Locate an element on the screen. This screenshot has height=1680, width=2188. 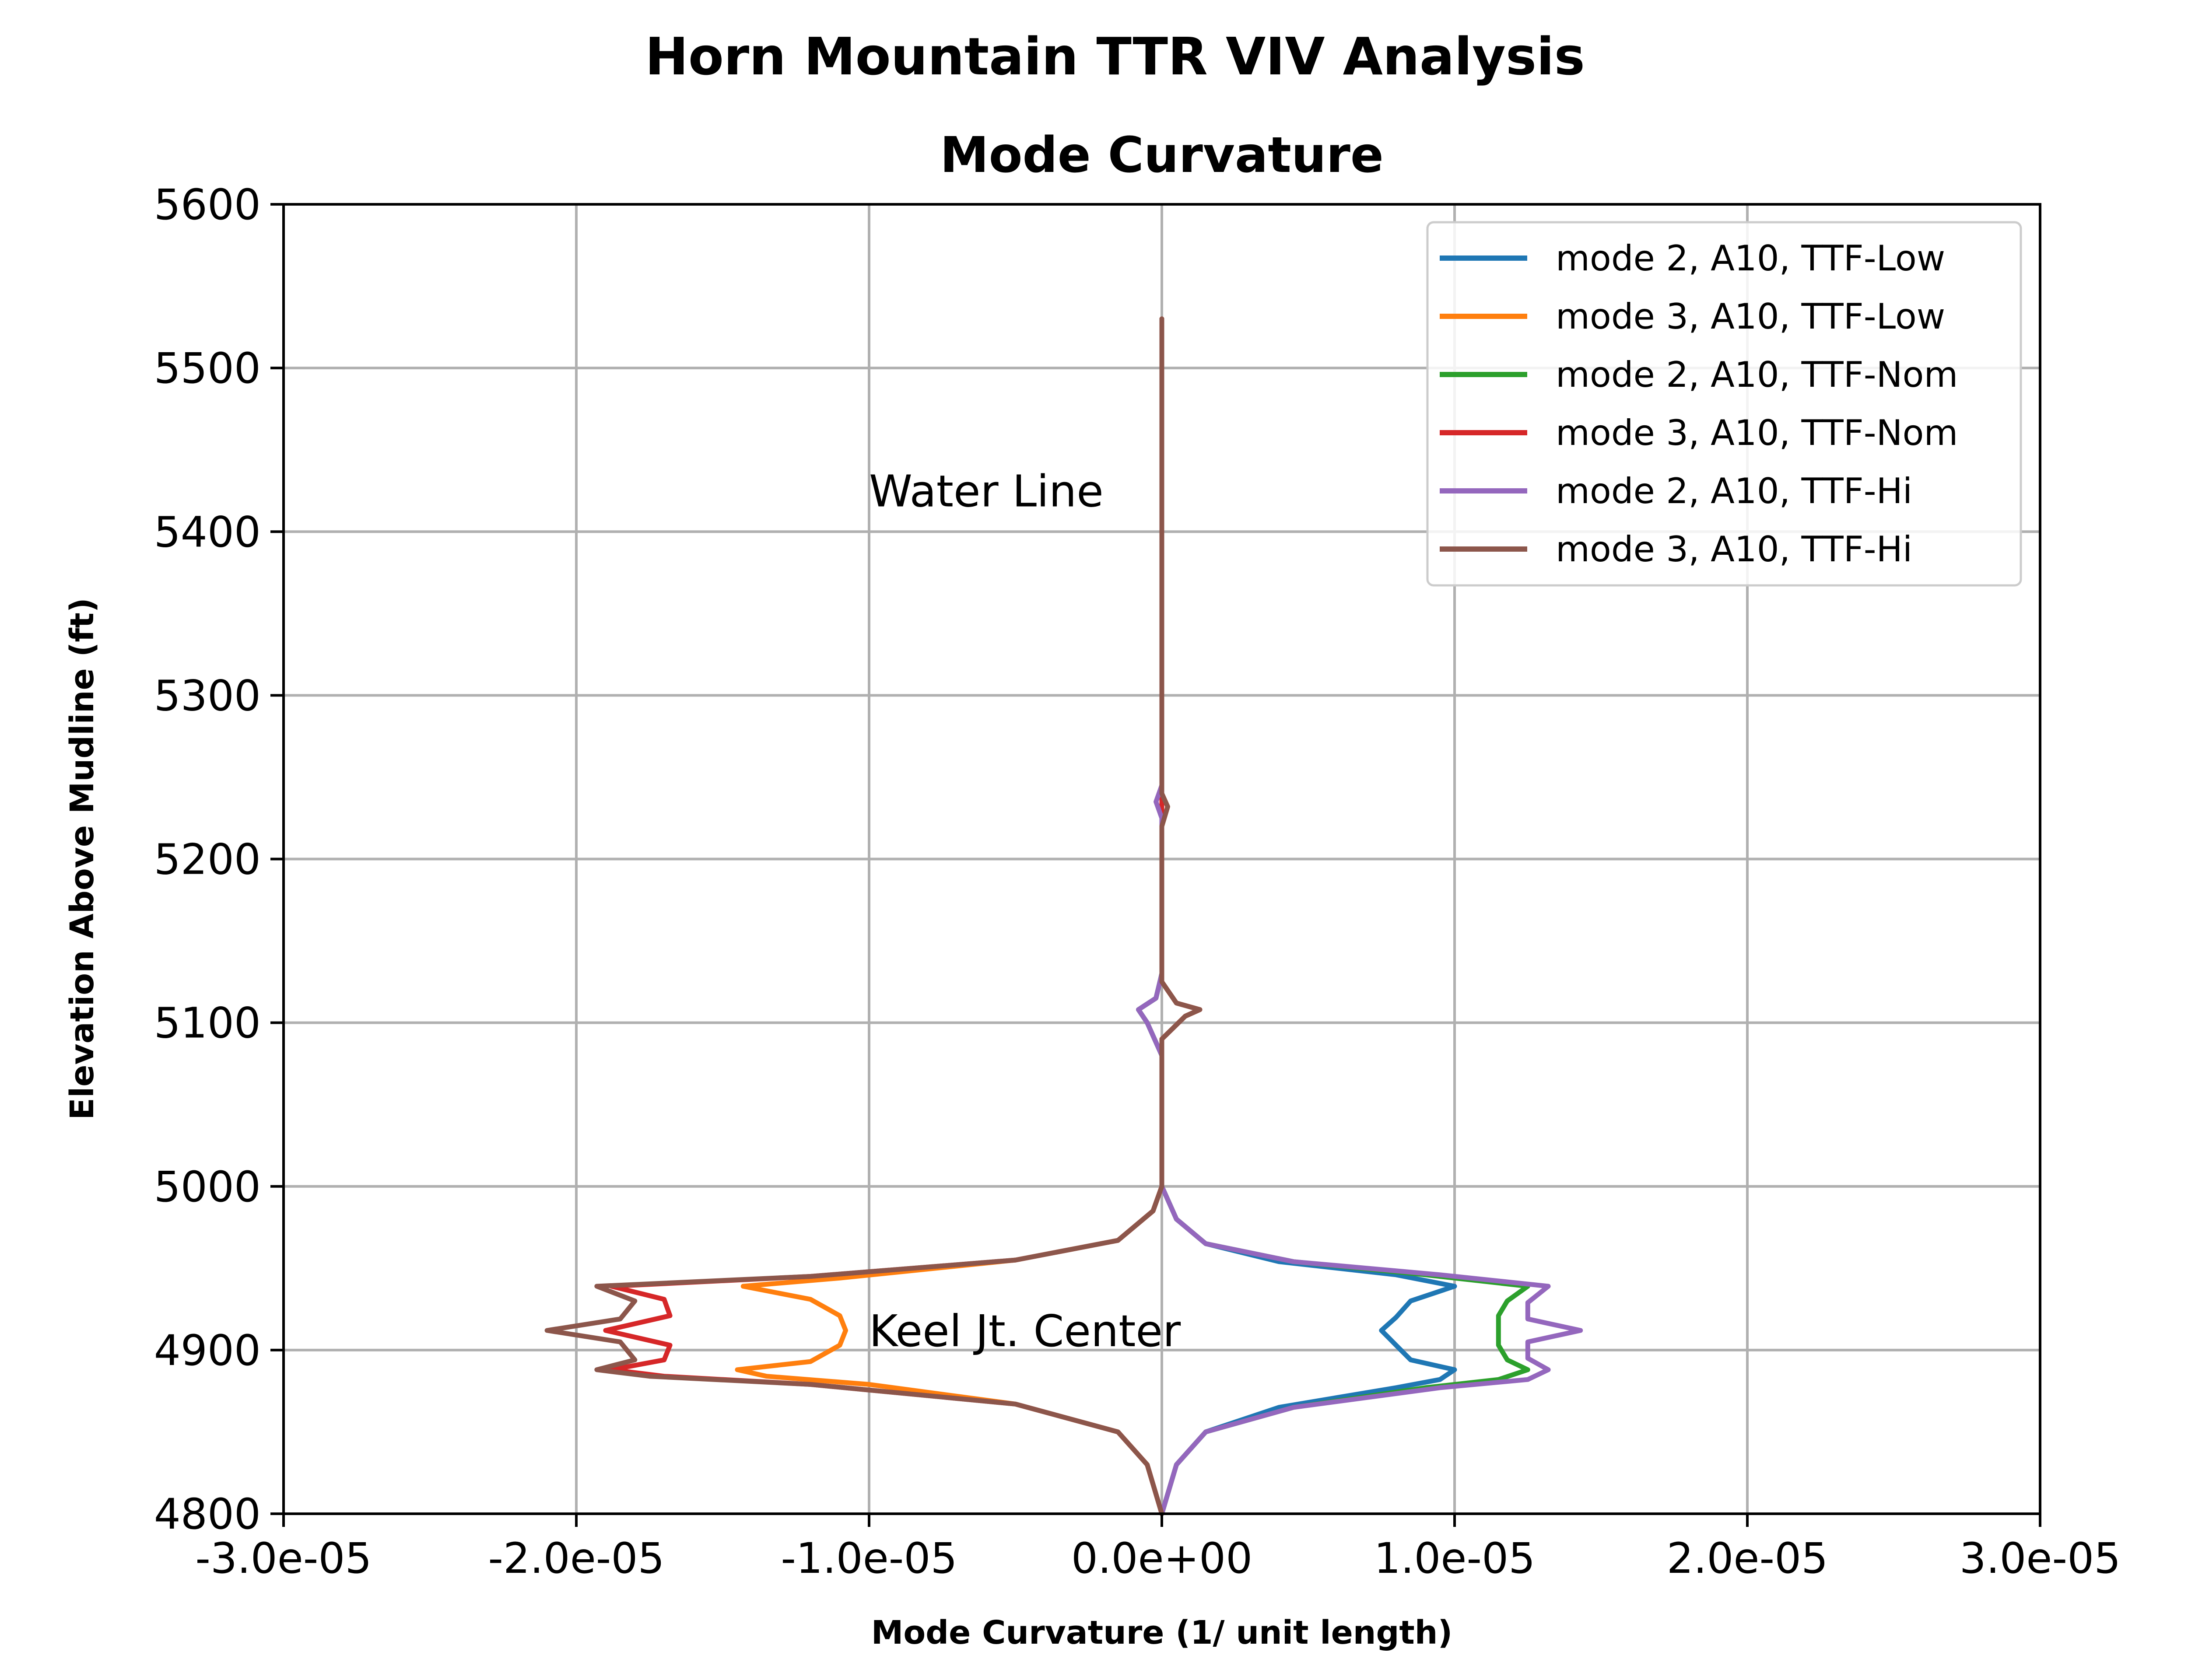
y-tick-label-6: 5400 is located at coordinates (207, 532).